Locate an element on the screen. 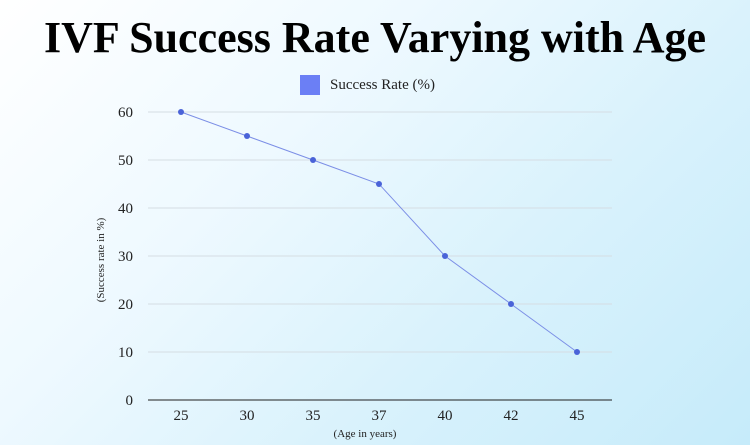  legend-swatch is located at coordinates (310, 85).